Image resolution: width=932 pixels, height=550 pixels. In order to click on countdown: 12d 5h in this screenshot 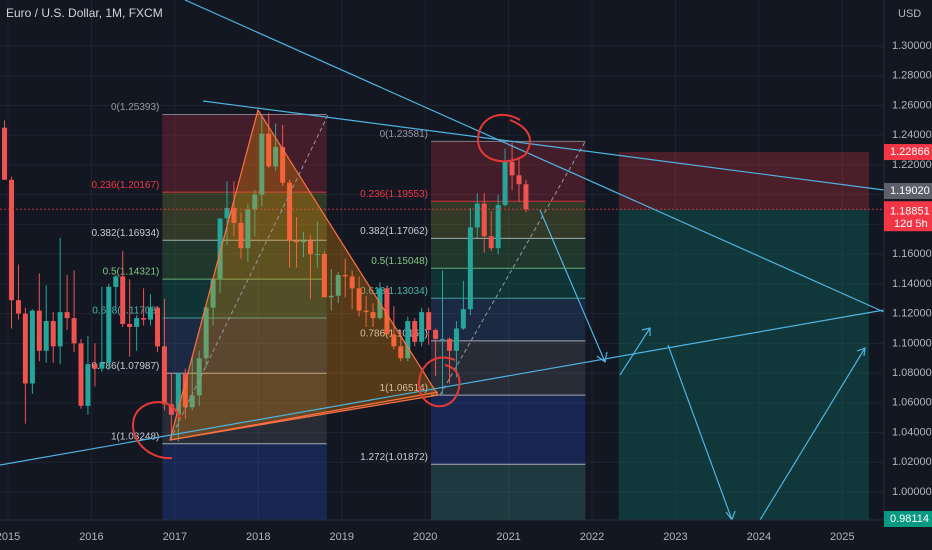, I will do `click(911, 224)`.